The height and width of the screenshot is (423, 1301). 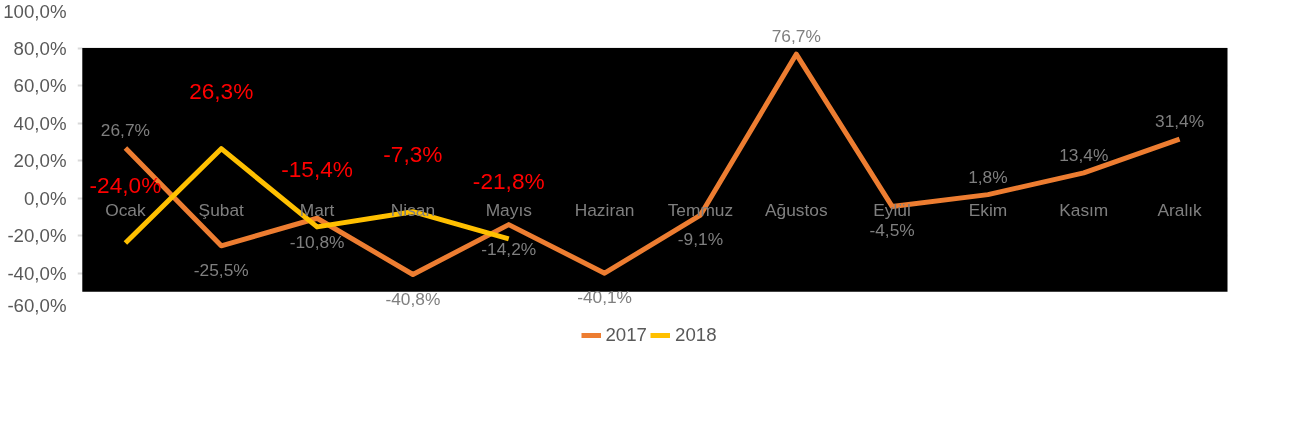 I want to click on y-tick-label: 20,0%, so click(x=40, y=160).